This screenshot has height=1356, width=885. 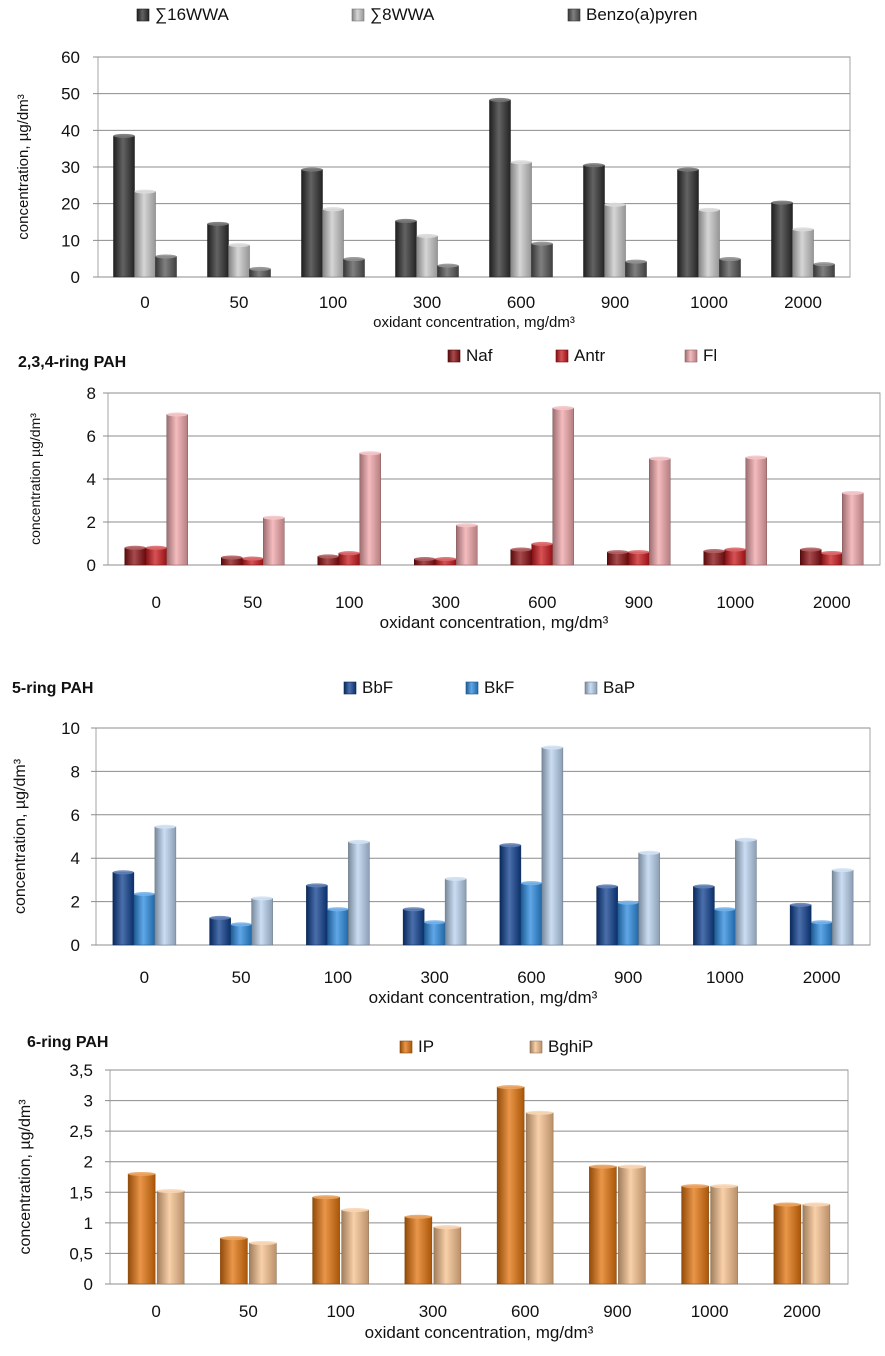 What do you see at coordinates (842, 907) in the screenshot?
I see `bar-bap-2000` at bounding box center [842, 907].